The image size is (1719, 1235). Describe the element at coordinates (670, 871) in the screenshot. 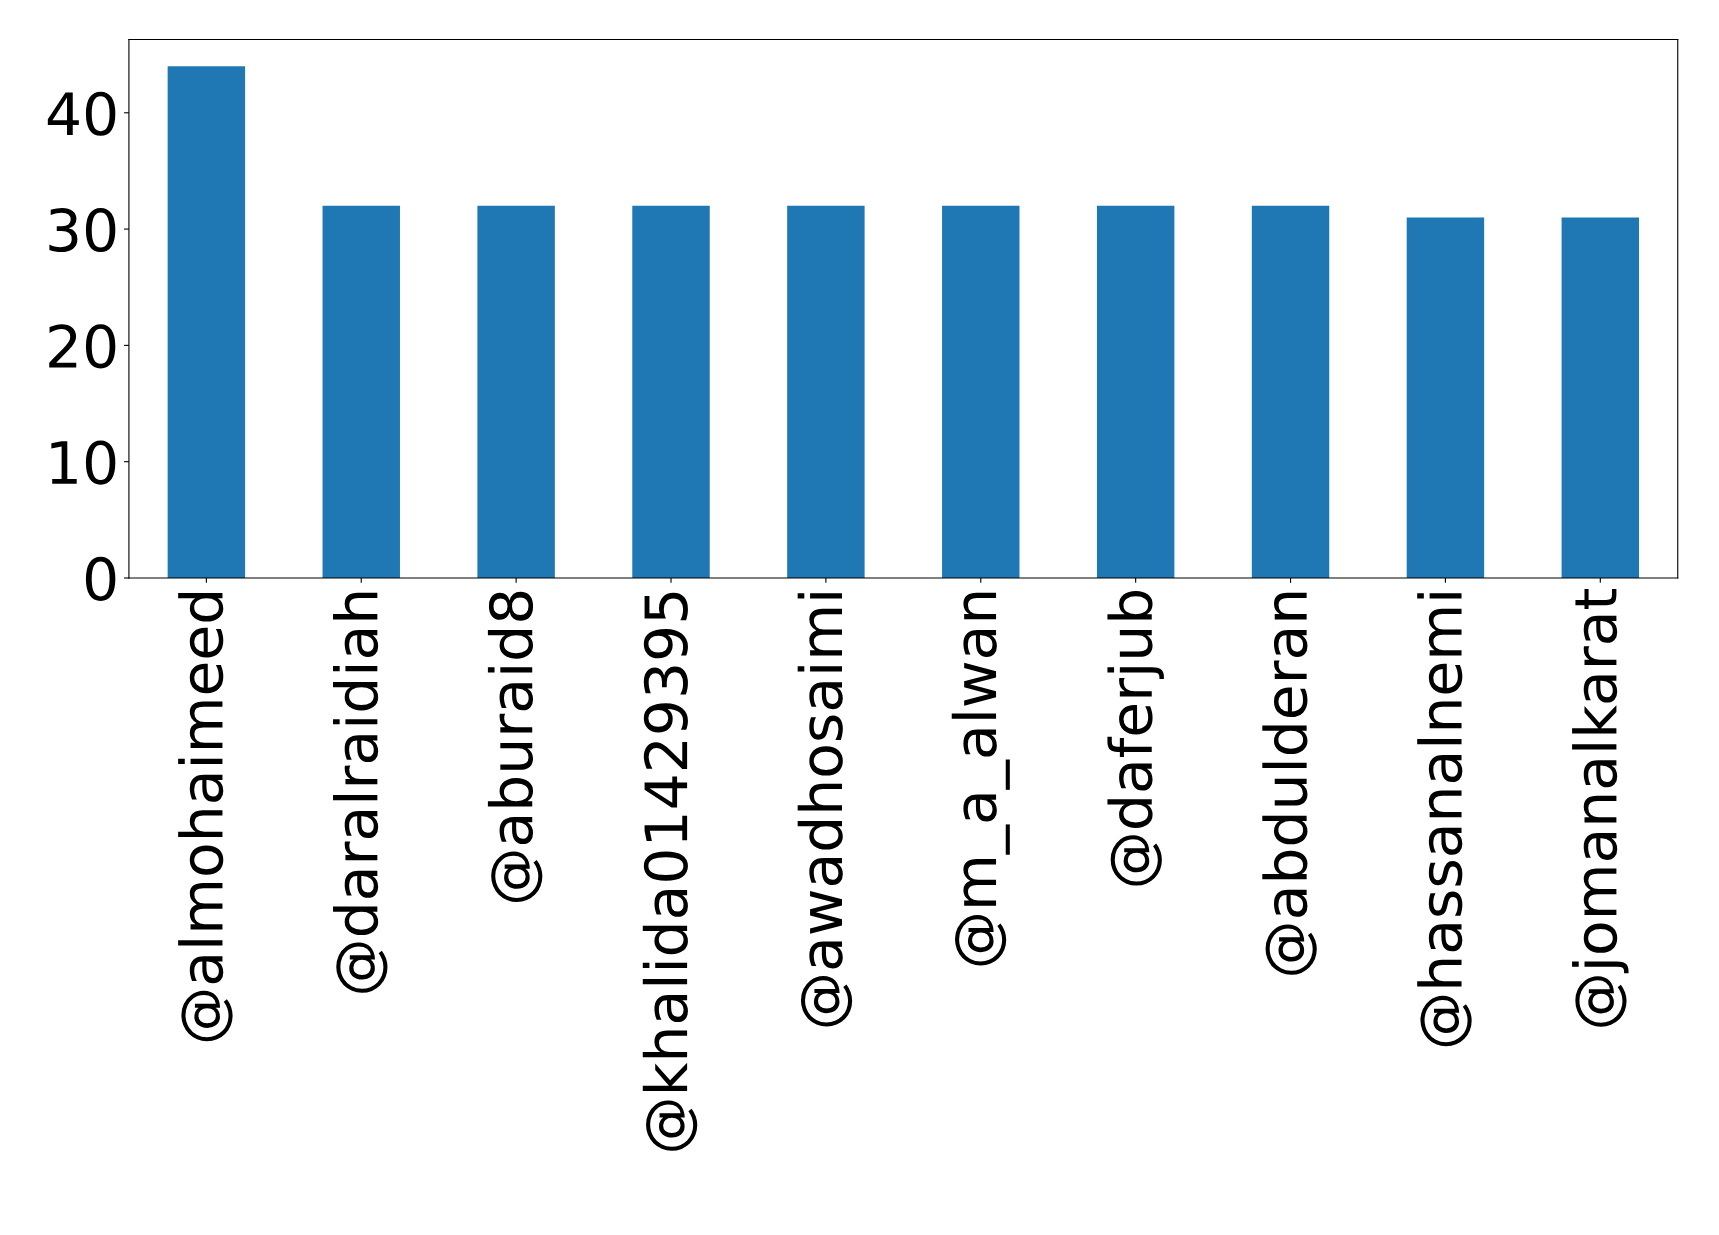

I see `x-tick-label: @khalida01429395` at that location.